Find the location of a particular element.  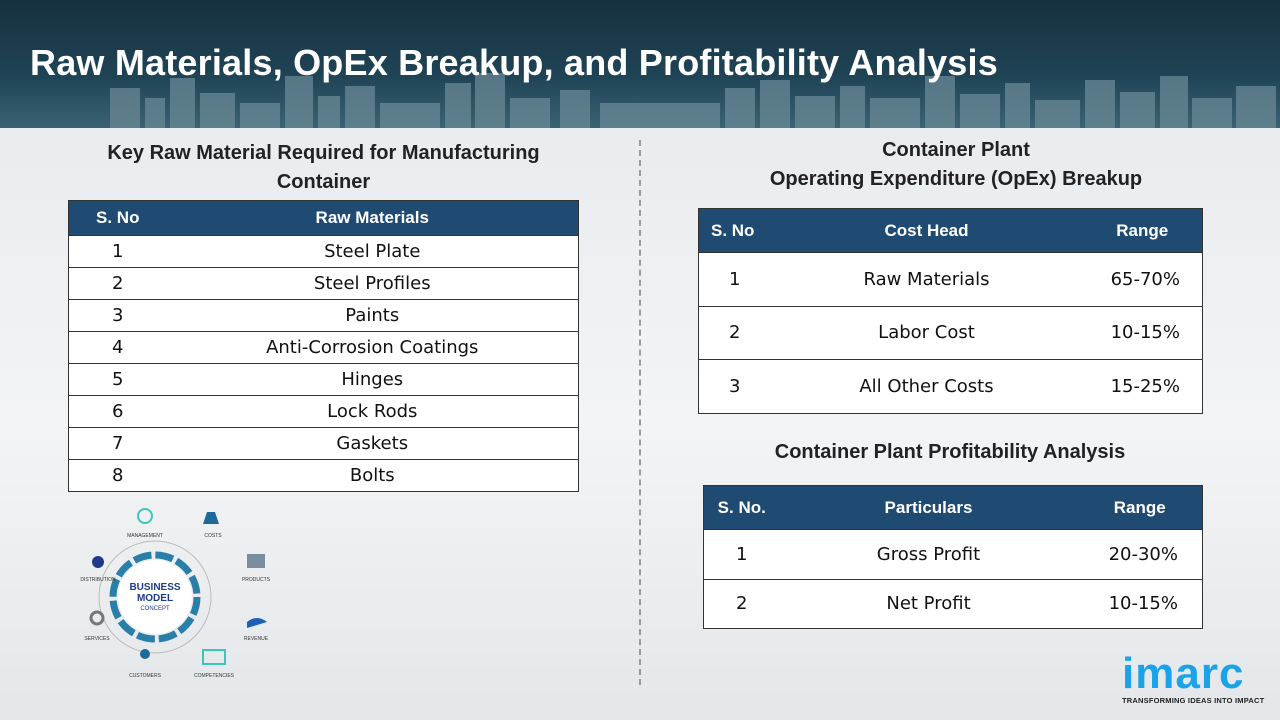

table-header-row: S. No Cost Head Range is located at coordinates (950, 230).